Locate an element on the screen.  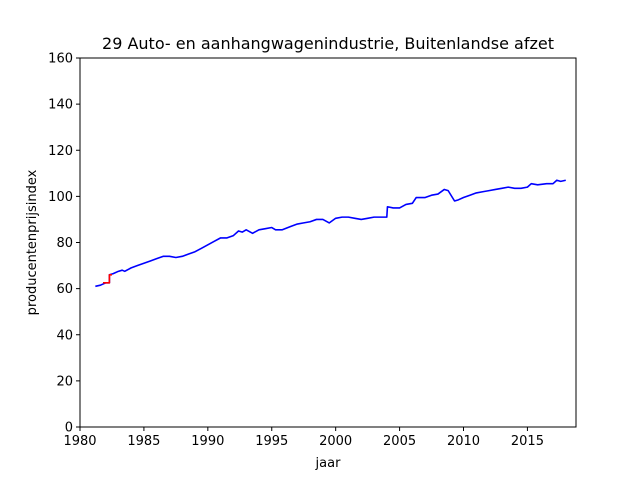
x-tick-label: 2015 is located at coordinates (527, 441).